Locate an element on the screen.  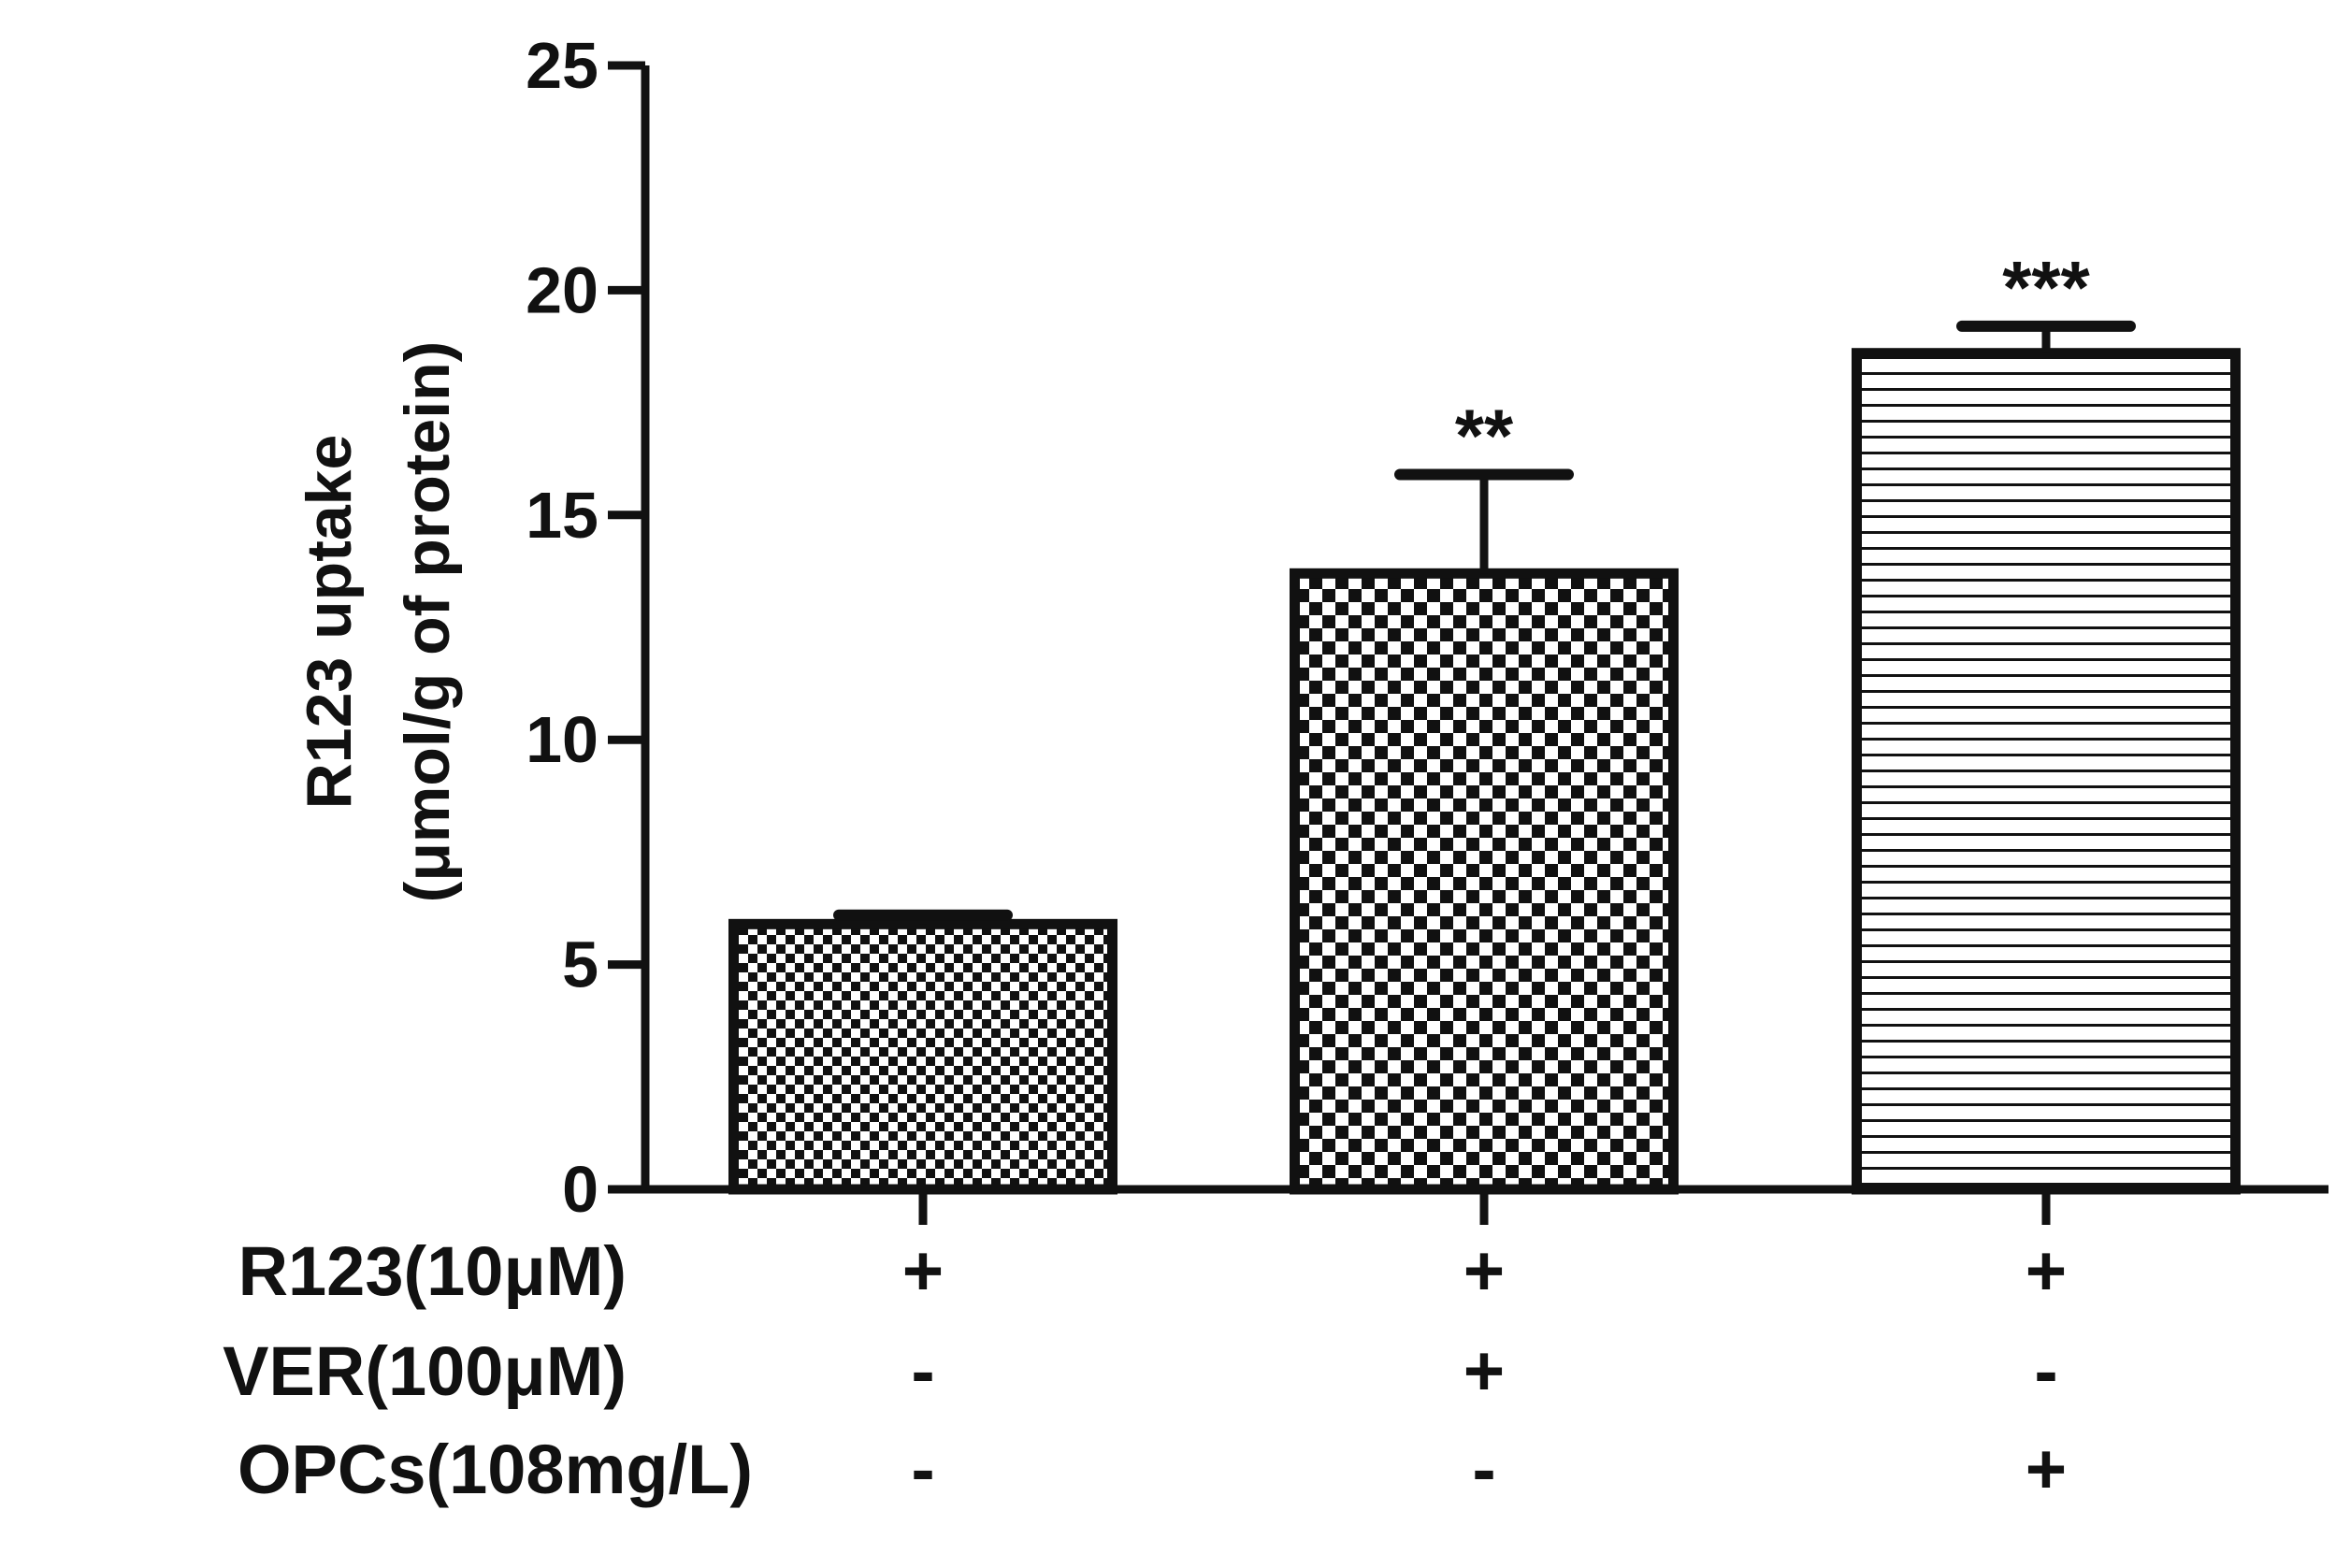
significance-label: ** is located at coordinates (1484, 436).